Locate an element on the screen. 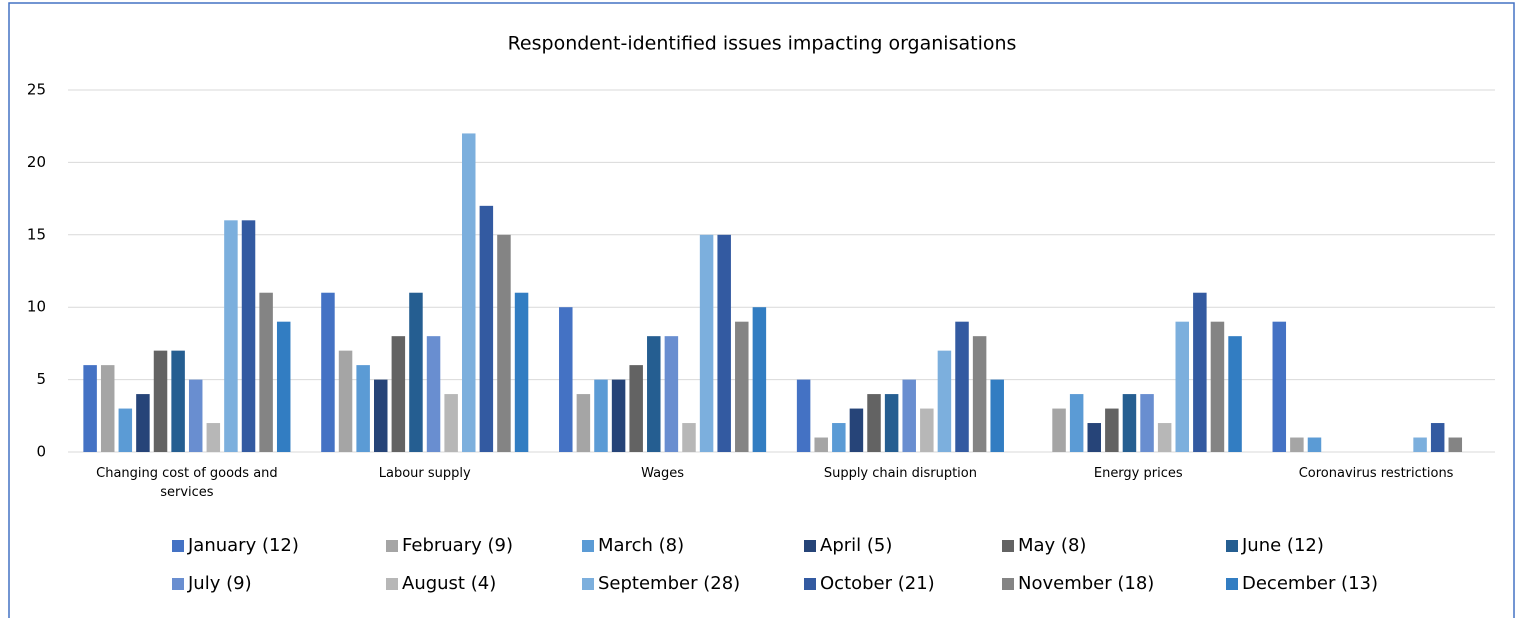  y-tick-label: 20 is located at coordinates (36, 162).